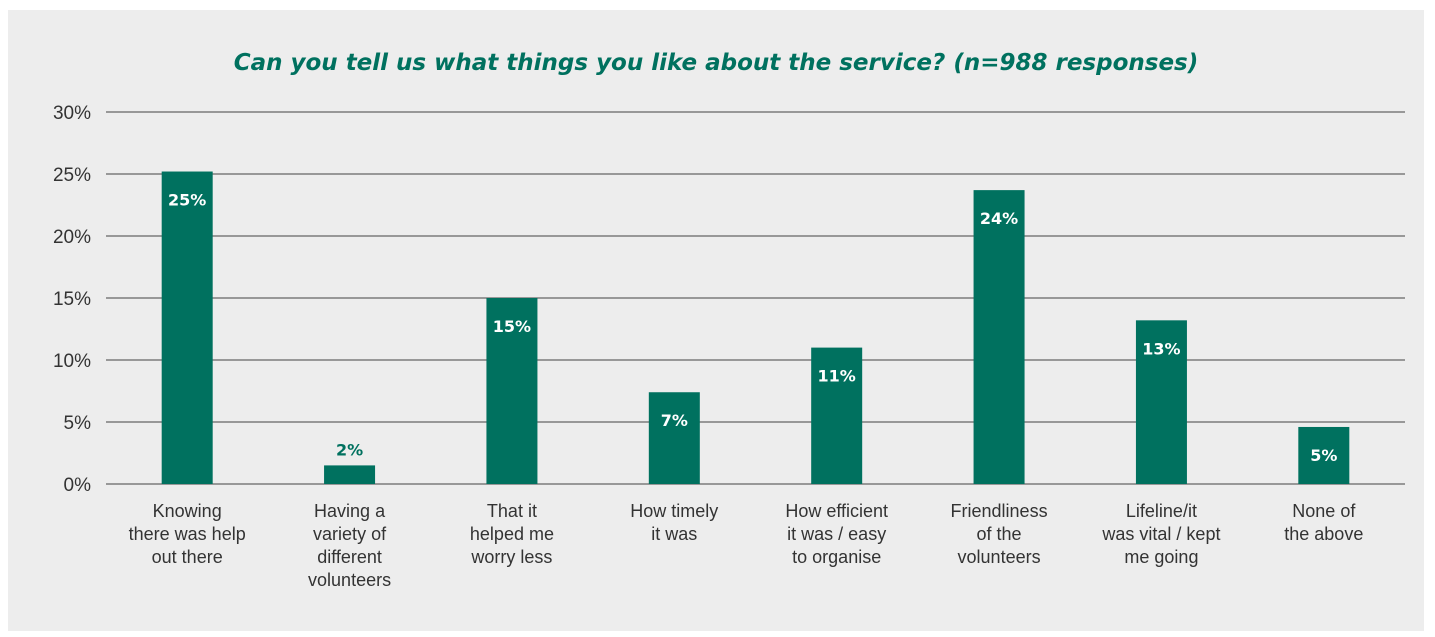  I want to click on x-category-label: Friendliness of the volunteers, so click(999, 534).